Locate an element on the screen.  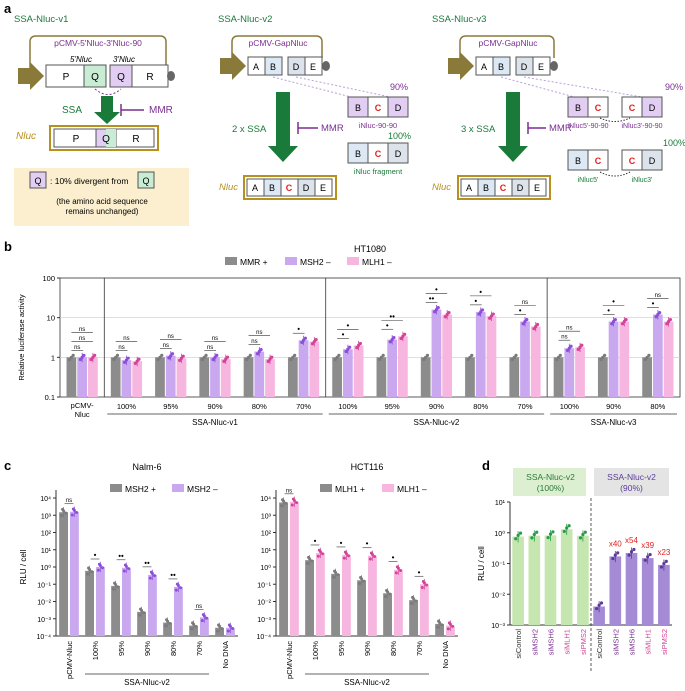
v2-frag100-b-text: B is located at coordinates (358, 154).